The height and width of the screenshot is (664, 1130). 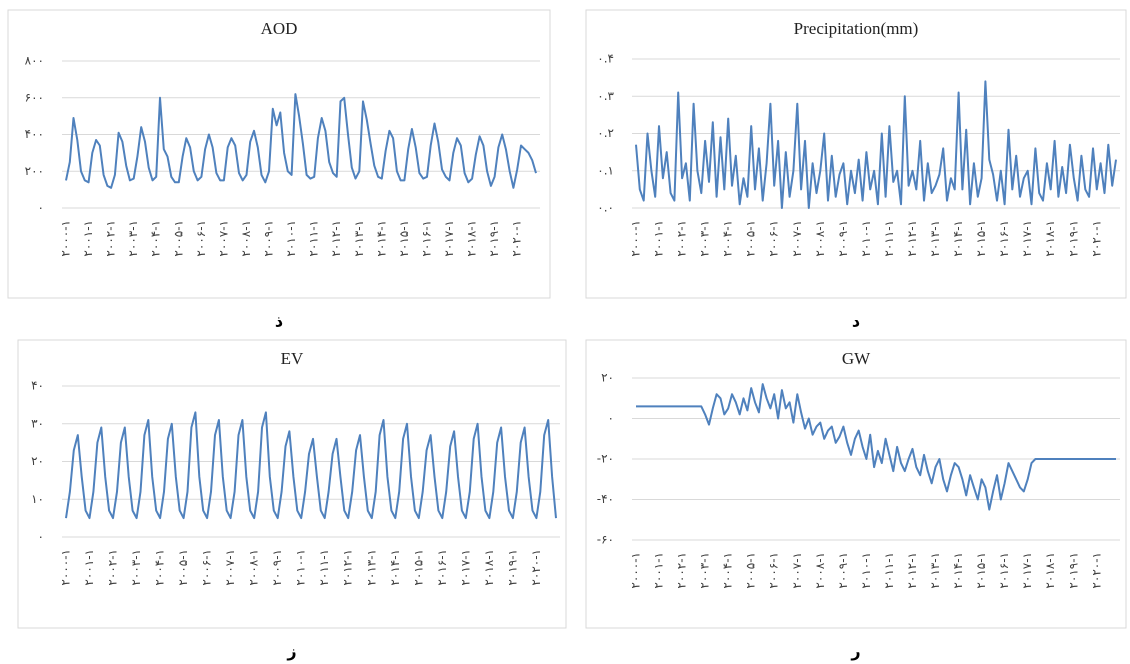 I want to click on y-tick-label: ۱۰, so click(x=37, y=499).